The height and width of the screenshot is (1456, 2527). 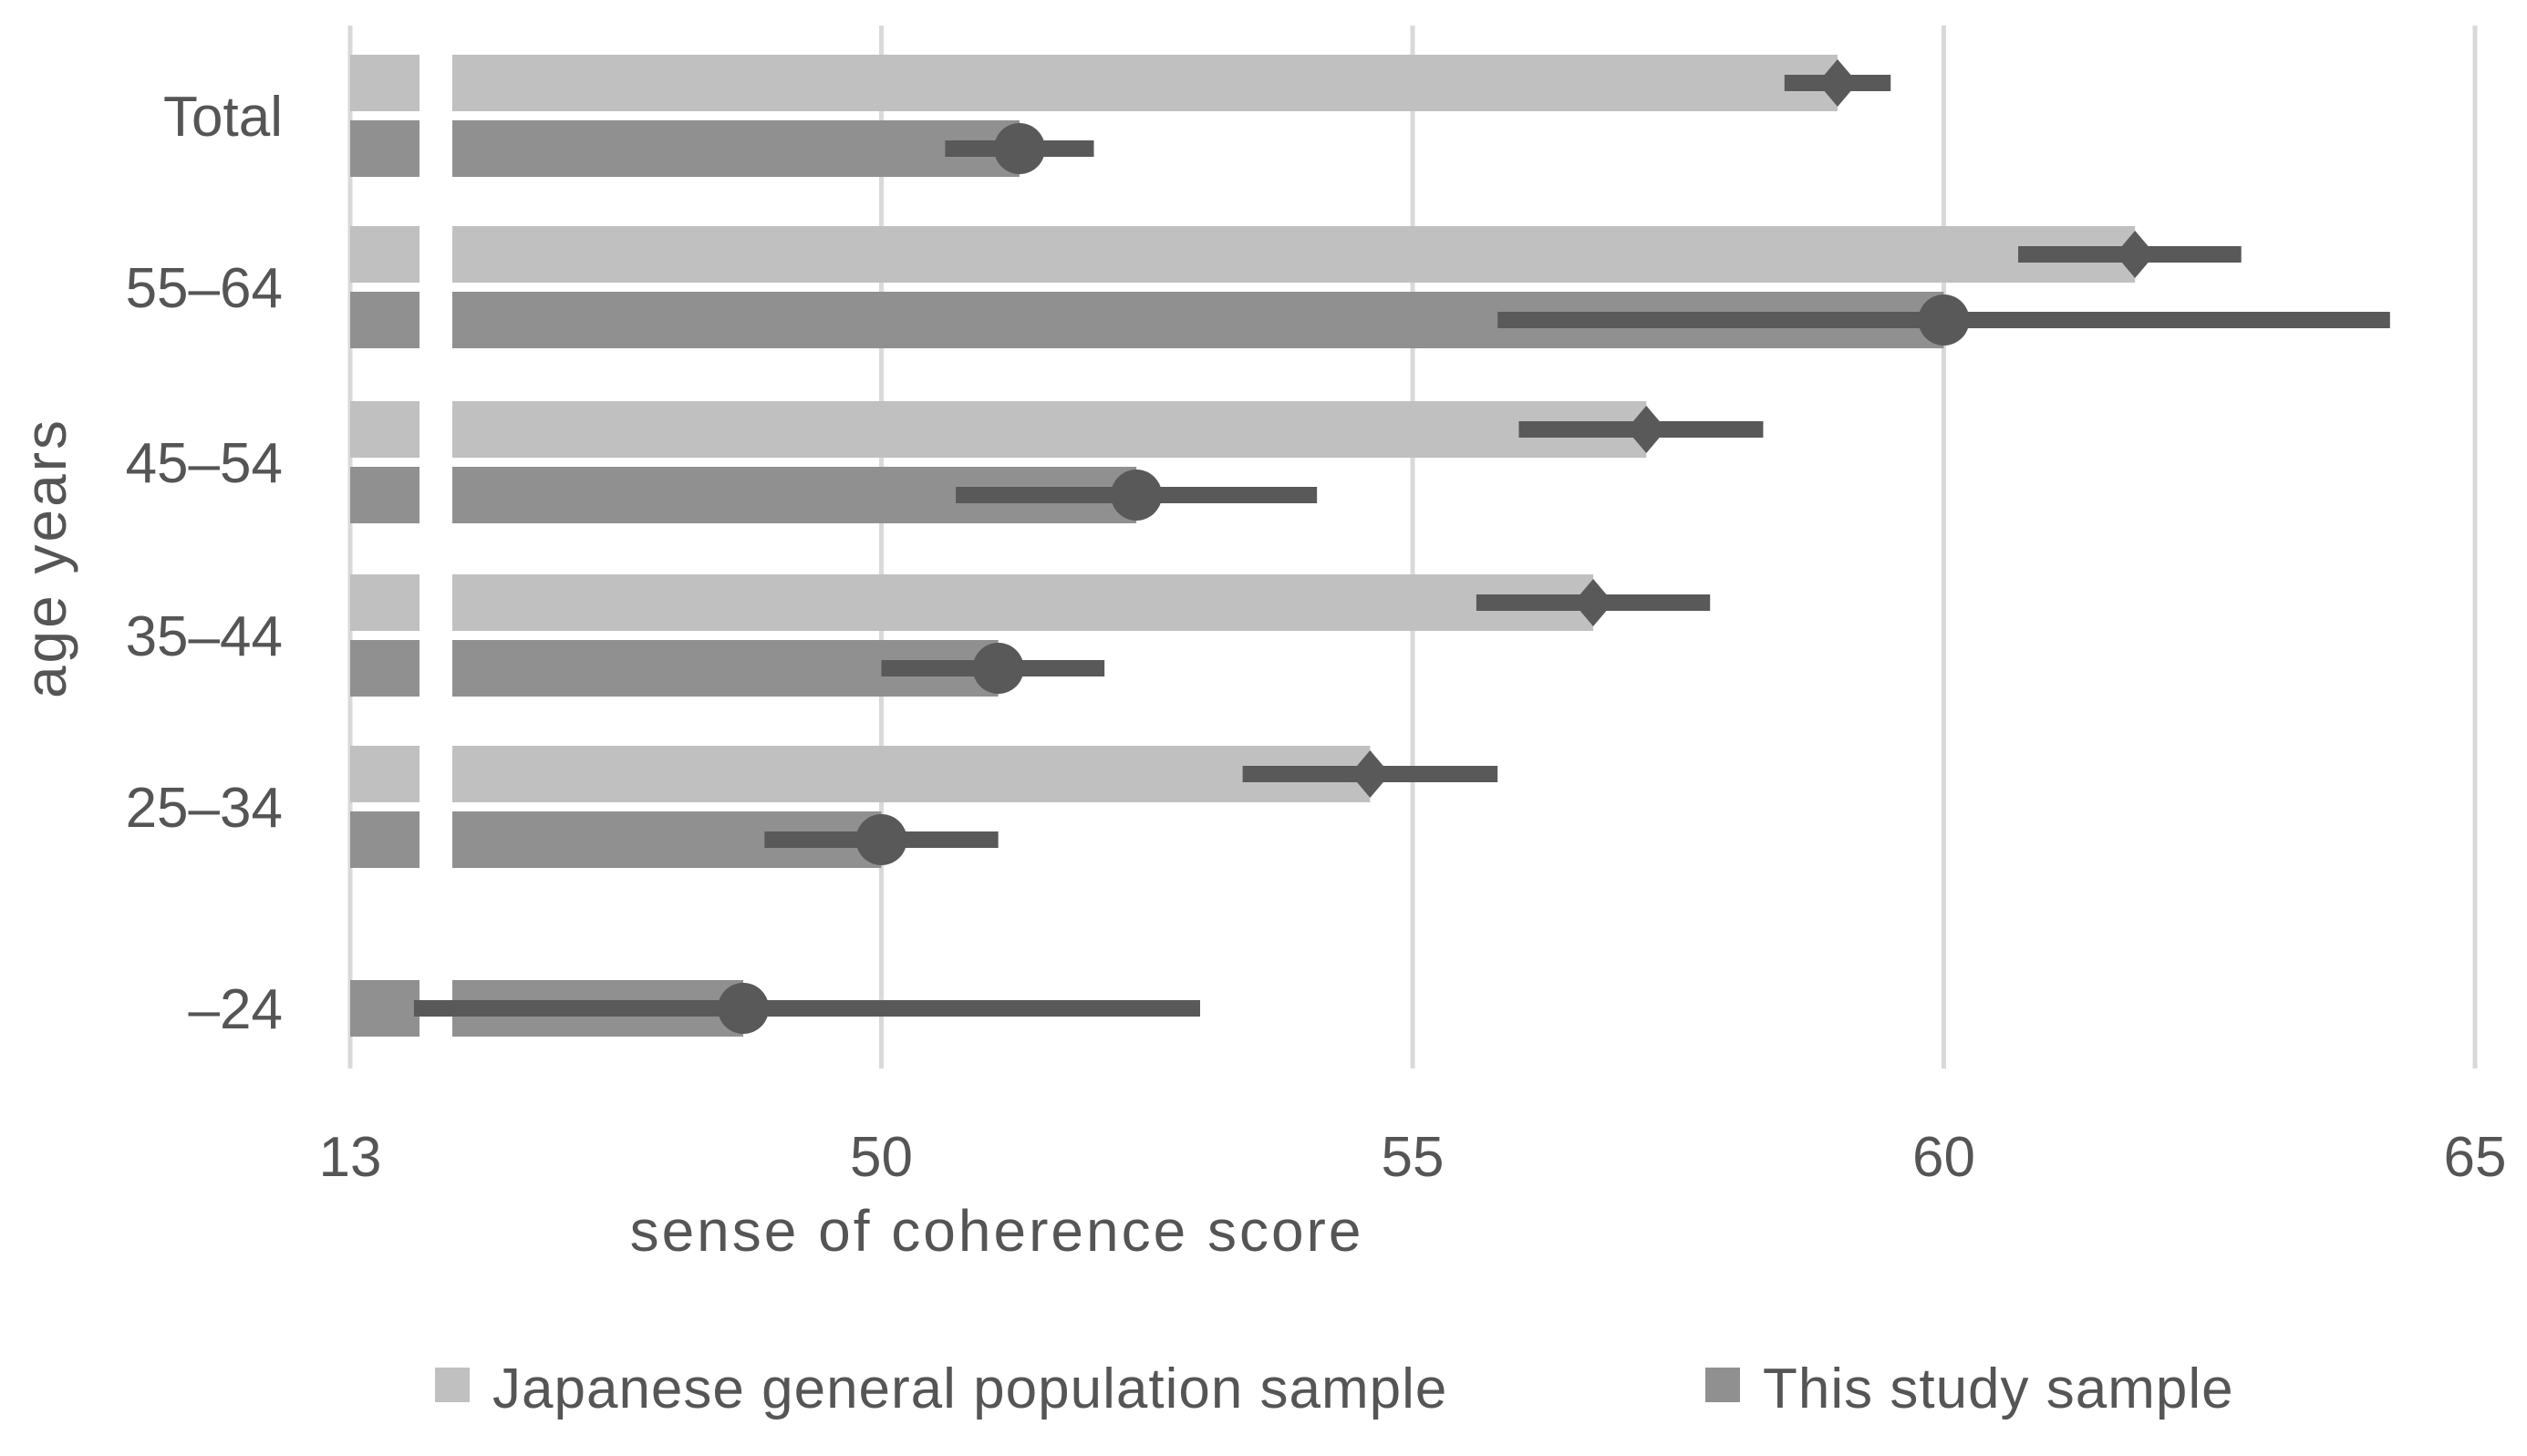 What do you see at coordinates (350, 1157) in the screenshot?
I see `x-tick-label-13: 13` at bounding box center [350, 1157].